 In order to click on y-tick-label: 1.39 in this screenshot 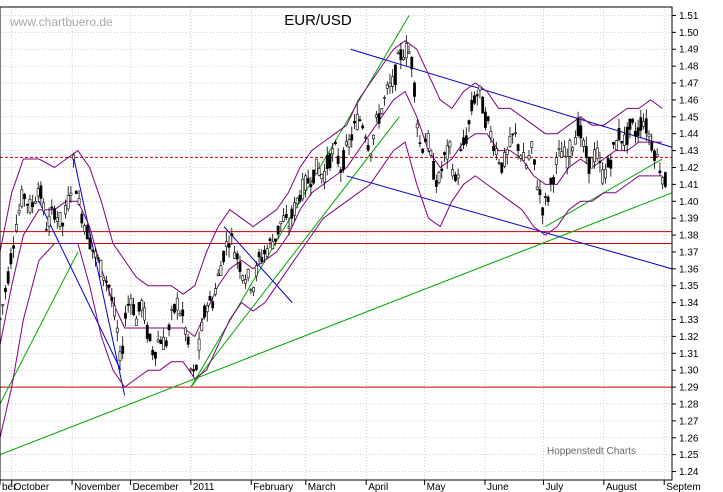, I will do `click(689, 219)`.